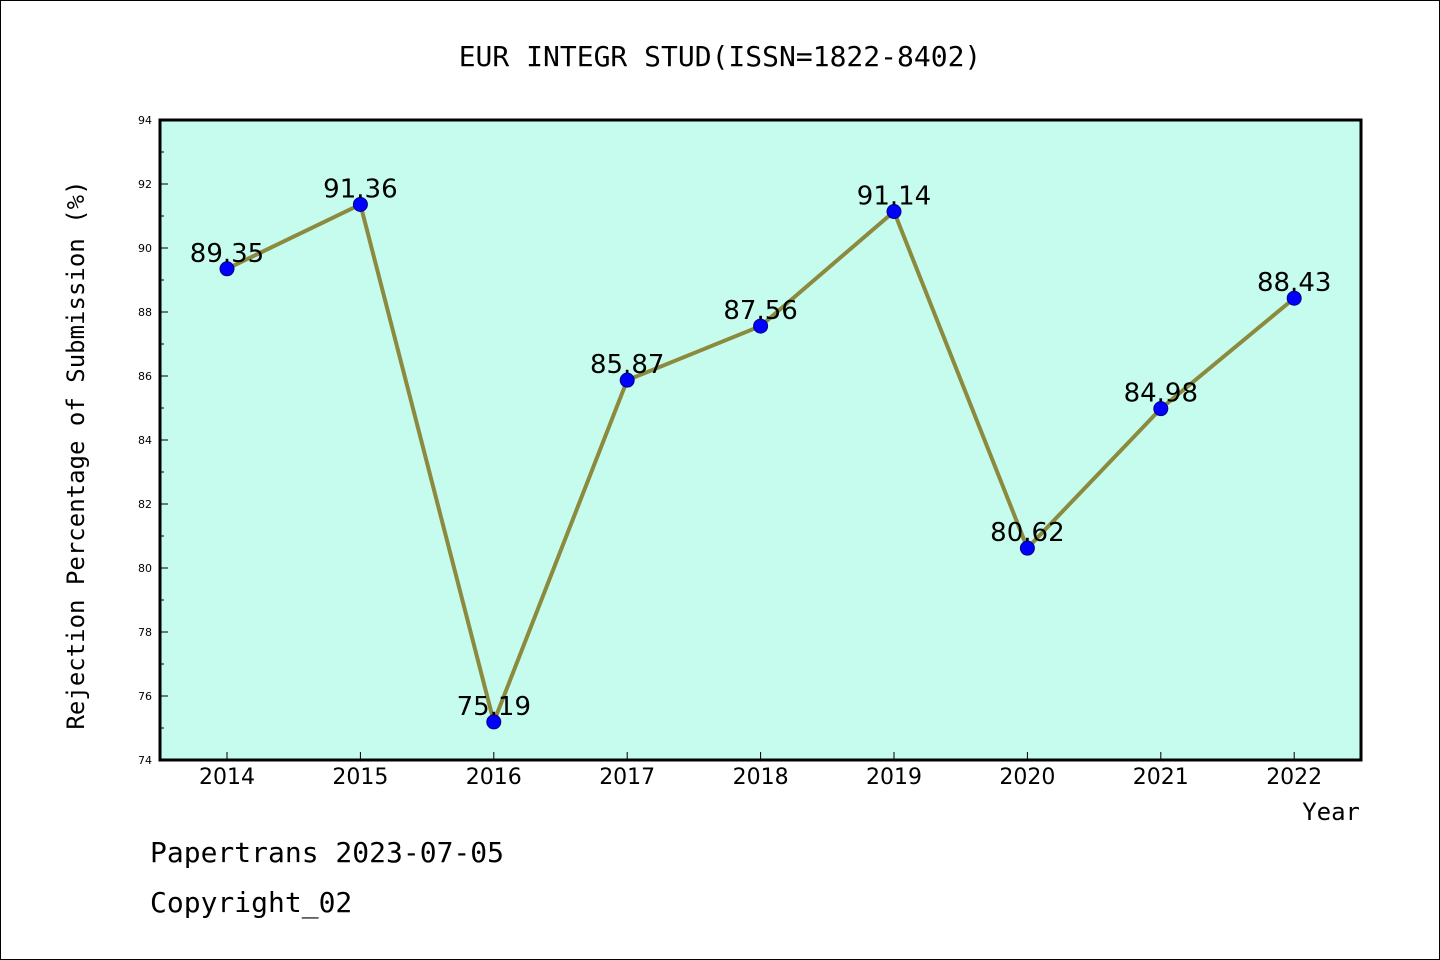  What do you see at coordinates (494, 777) in the screenshot?
I see `x-tick-label: 2016` at bounding box center [494, 777].